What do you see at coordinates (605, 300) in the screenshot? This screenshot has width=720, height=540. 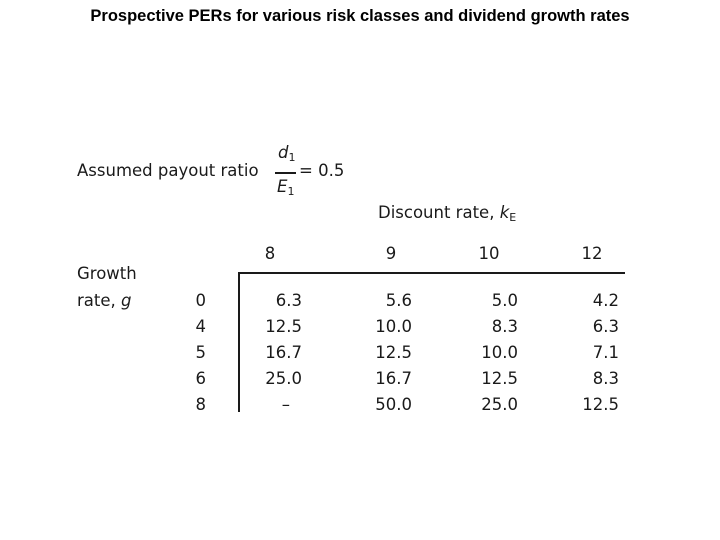 I see `table-cell: 4.2` at bounding box center [605, 300].